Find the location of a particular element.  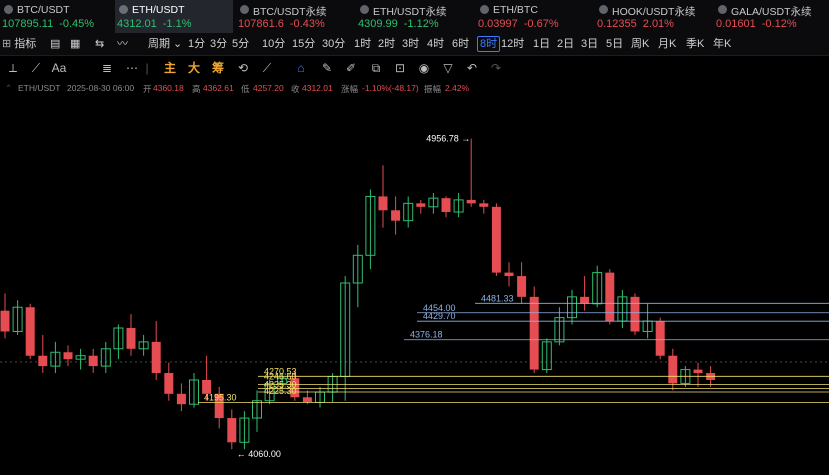

interval-label: 15分 is located at coordinates (304, 44).